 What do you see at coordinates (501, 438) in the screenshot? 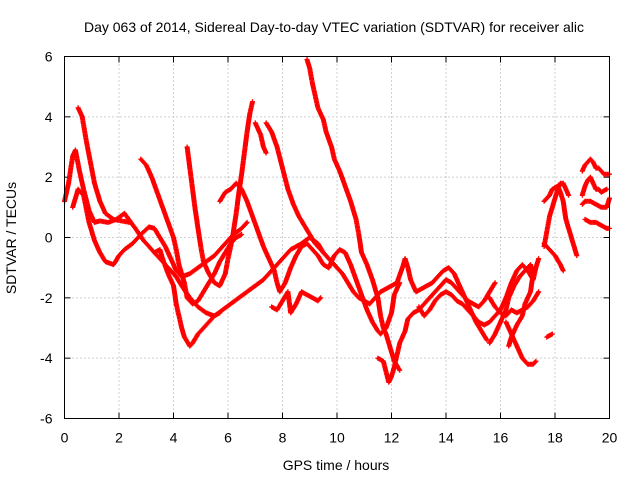
I see `x-tick-label: 16` at bounding box center [501, 438].